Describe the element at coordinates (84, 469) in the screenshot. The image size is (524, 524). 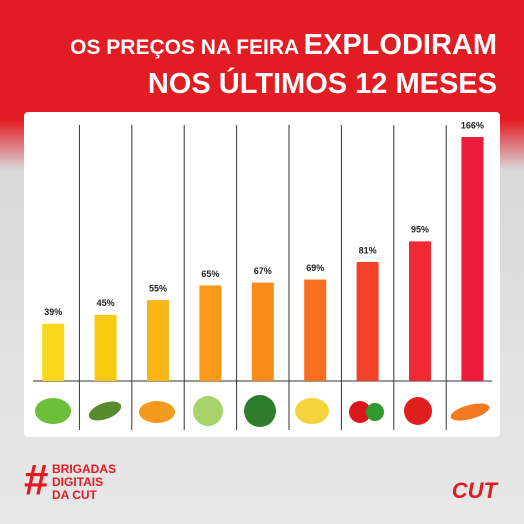
I see `brigadas: BRIGADAS` at that location.